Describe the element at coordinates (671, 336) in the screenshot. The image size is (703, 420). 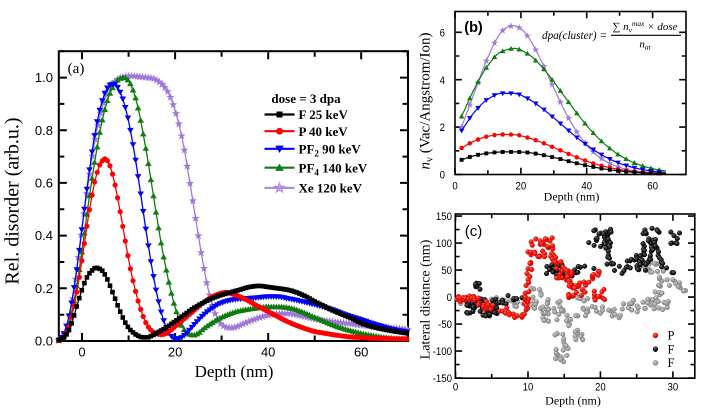
I see `svg-text: P` at that location.